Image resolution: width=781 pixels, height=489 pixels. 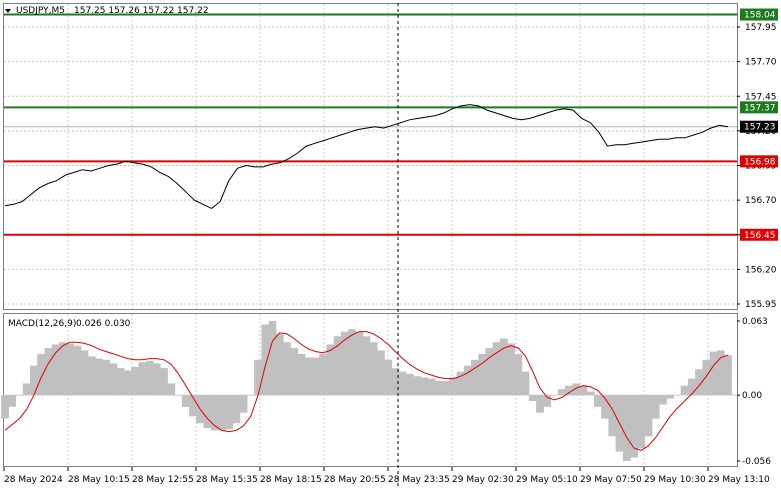 What do you see at coordinates (42, 324) in the screenshot?
I see `macd-title: MACD(12,26,9)` at bounding box center [42, 324].